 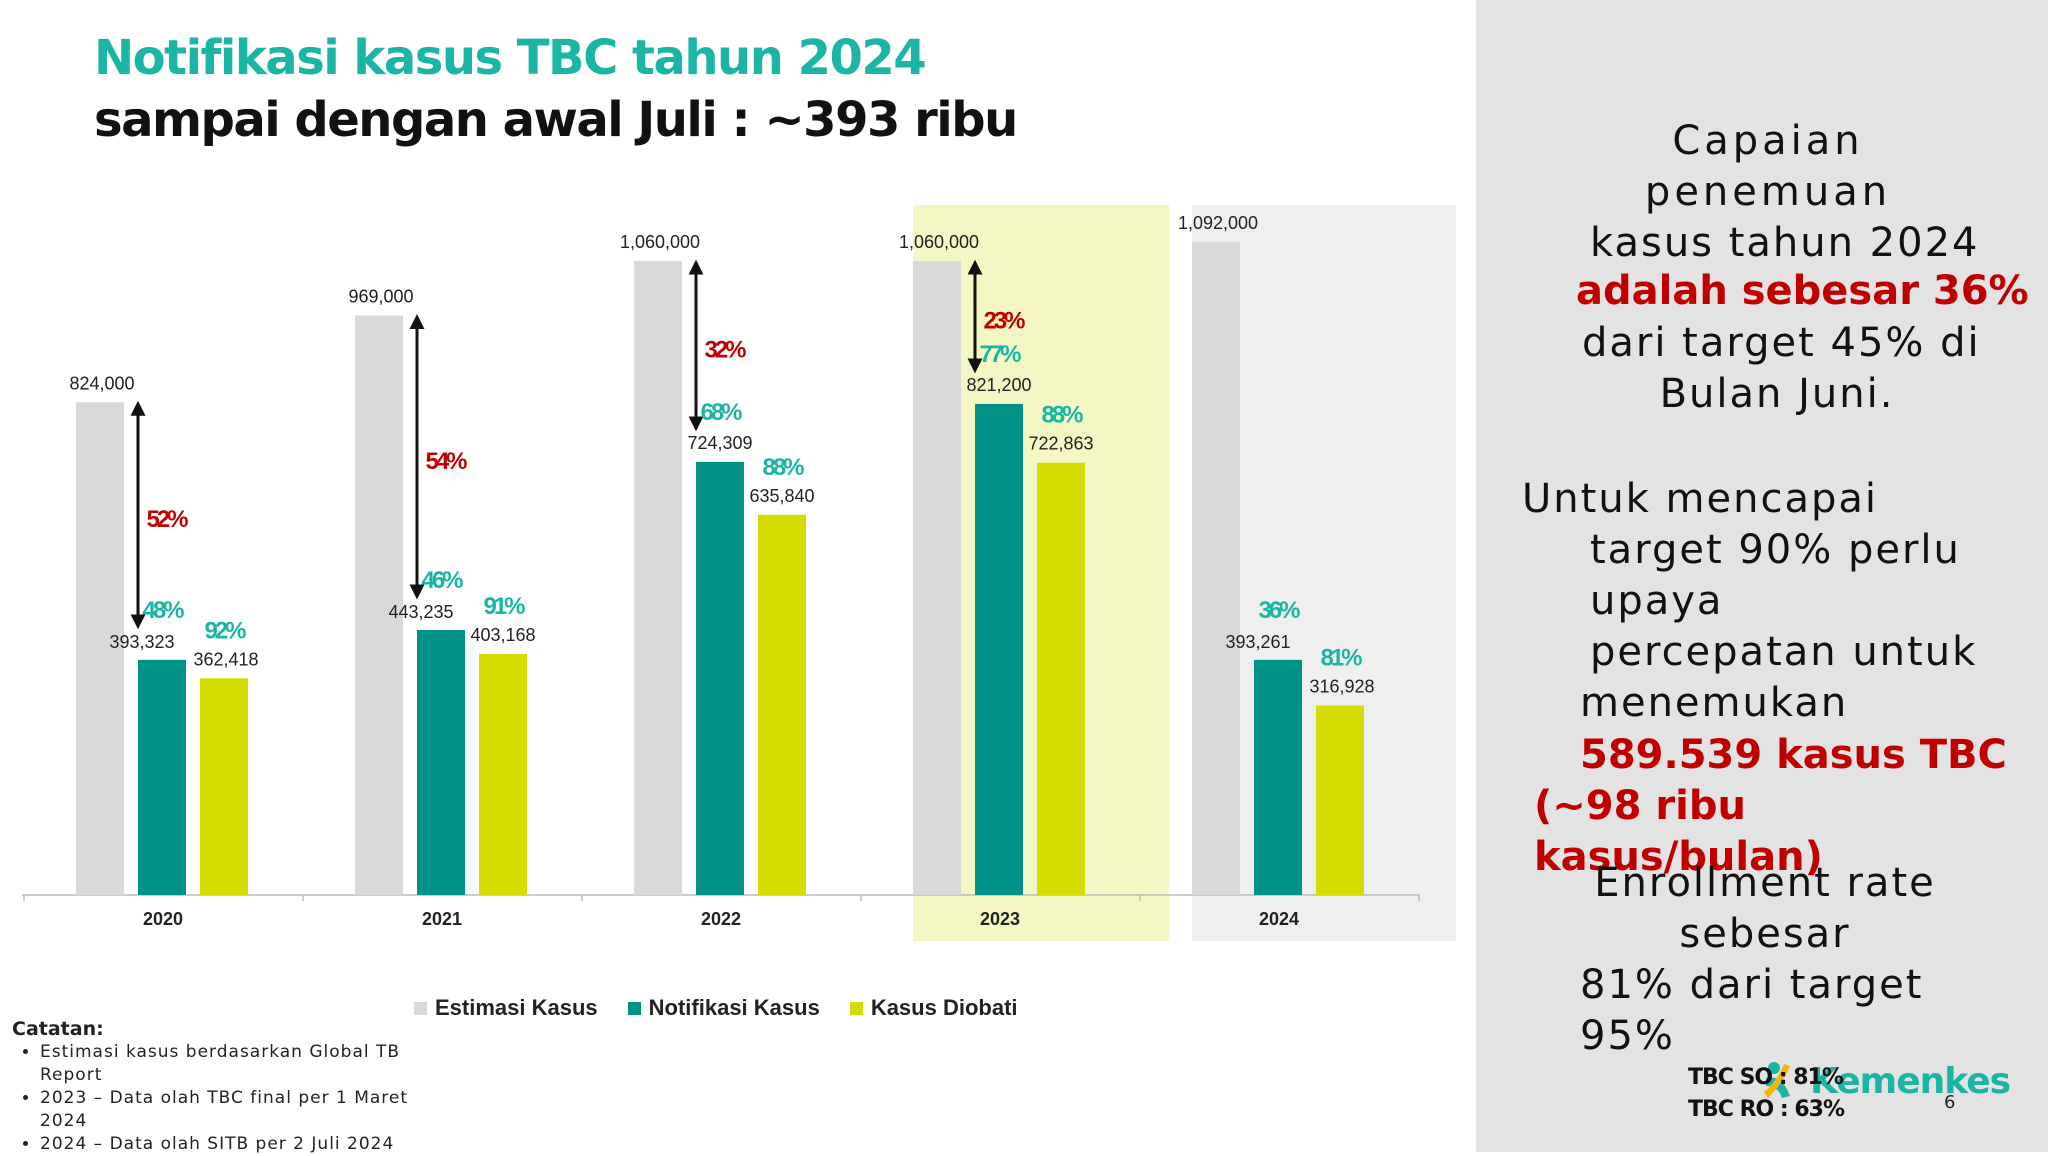 What do you see at coordinates (163, 610) in the screenshot?
I see `notification-percent-2020: 48%` at bounding box center [163, 610].